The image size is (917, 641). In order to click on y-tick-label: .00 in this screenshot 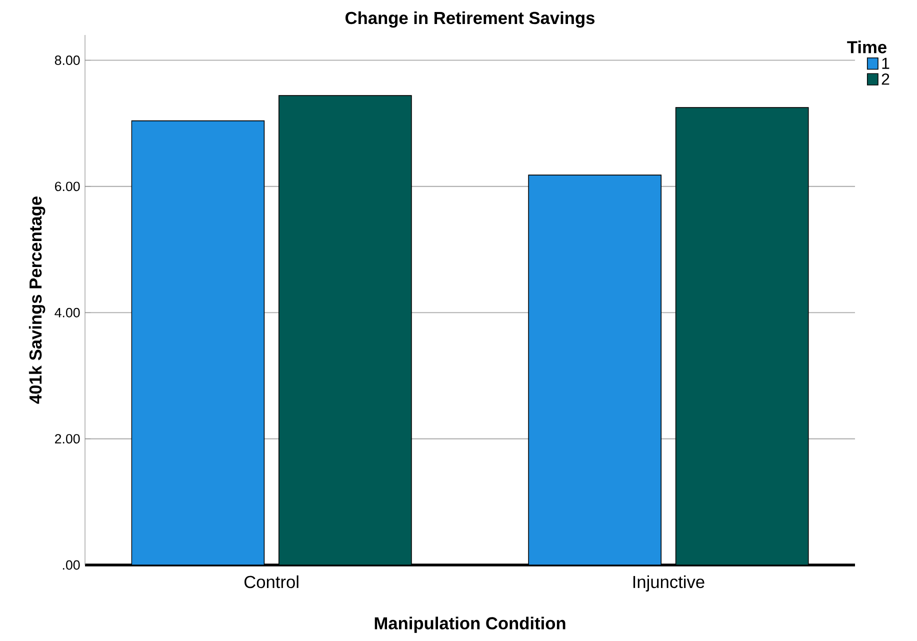, I will do `click(71, 565)`.